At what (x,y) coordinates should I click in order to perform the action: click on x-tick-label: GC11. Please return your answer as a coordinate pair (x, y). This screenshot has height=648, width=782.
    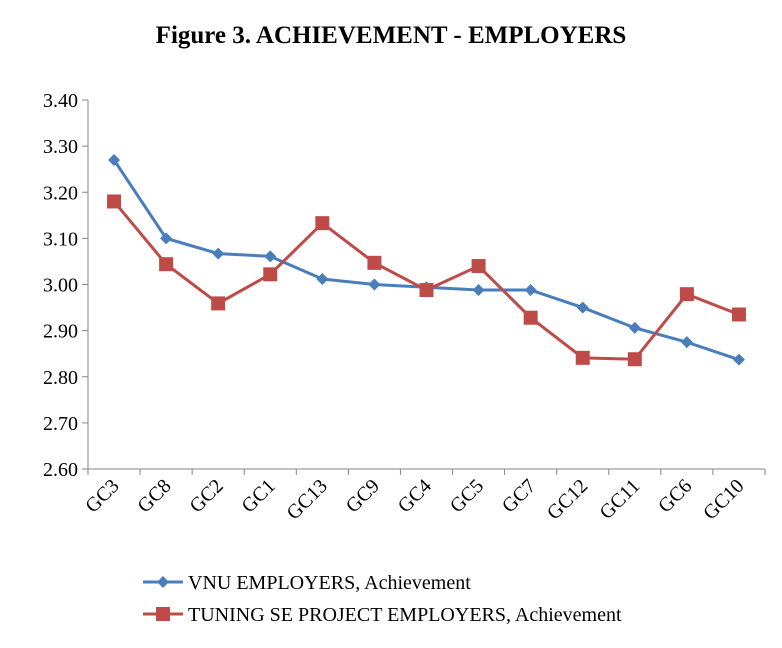
    Looking at the image, I should click on (620, 499).